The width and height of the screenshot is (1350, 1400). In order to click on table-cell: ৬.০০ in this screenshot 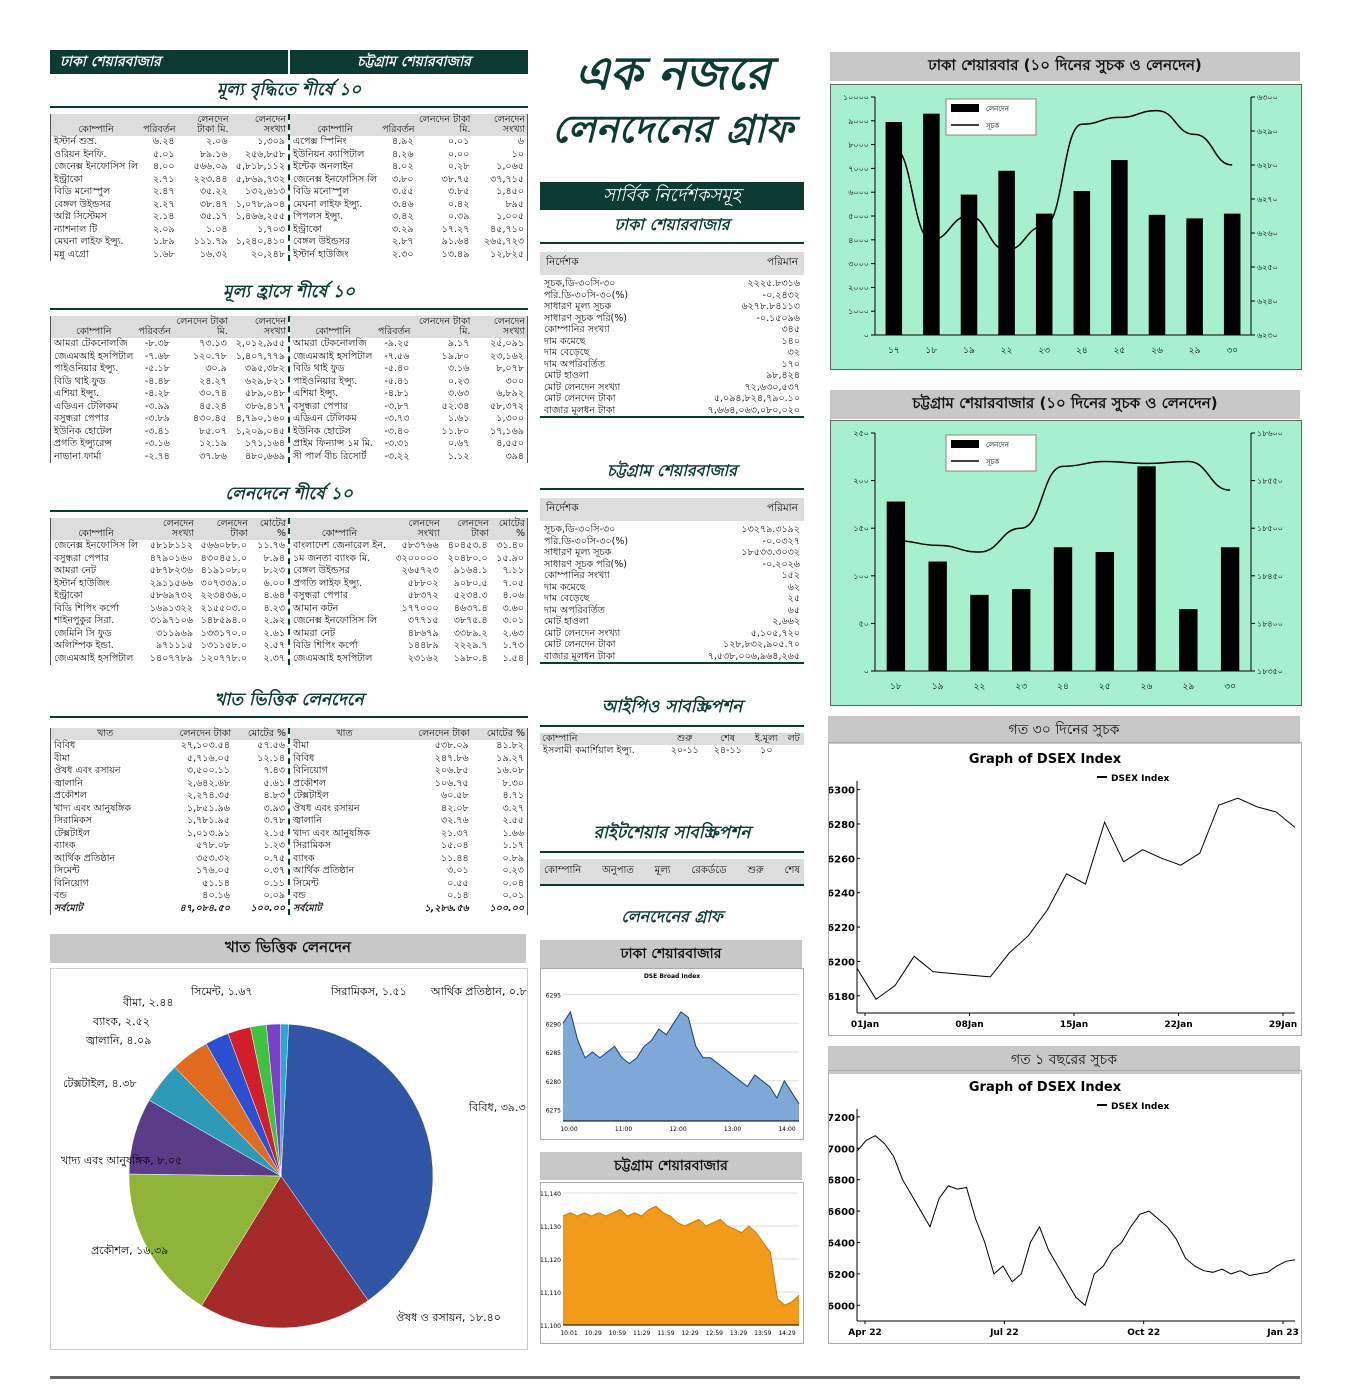, I will do `click(274, 583)`.